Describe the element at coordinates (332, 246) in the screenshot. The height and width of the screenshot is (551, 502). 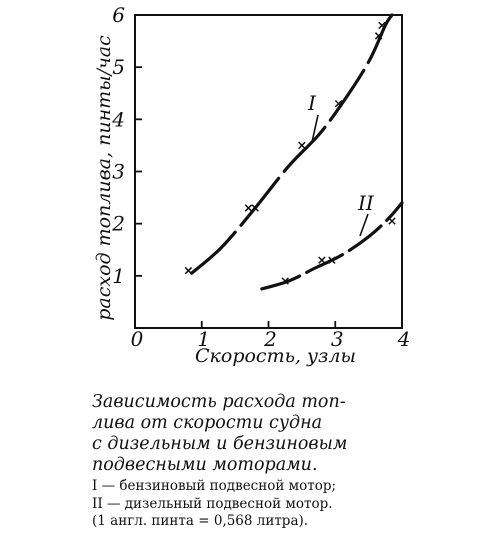
I see `series-line-ii` at that location.